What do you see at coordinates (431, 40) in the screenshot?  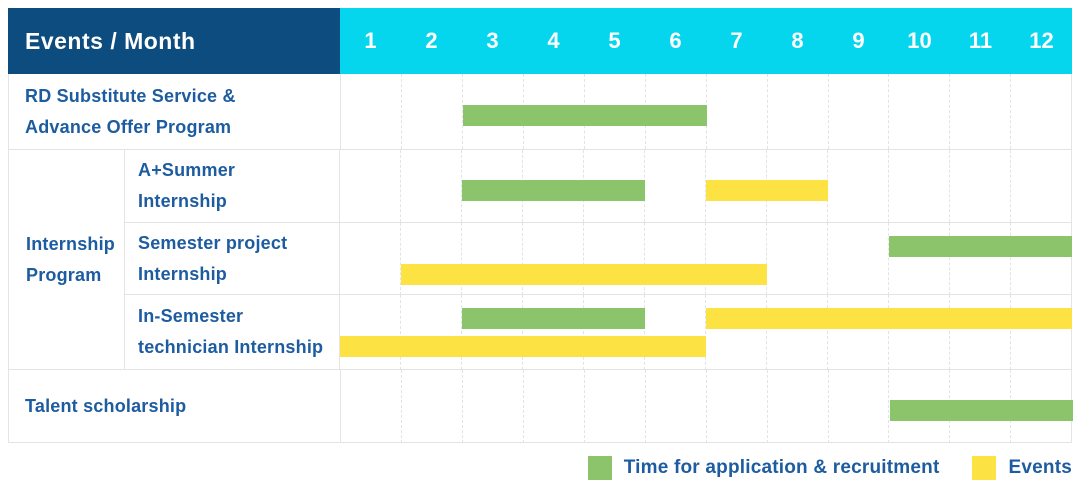 I see `month-header-2: 2` at bounding box center [431, 40].